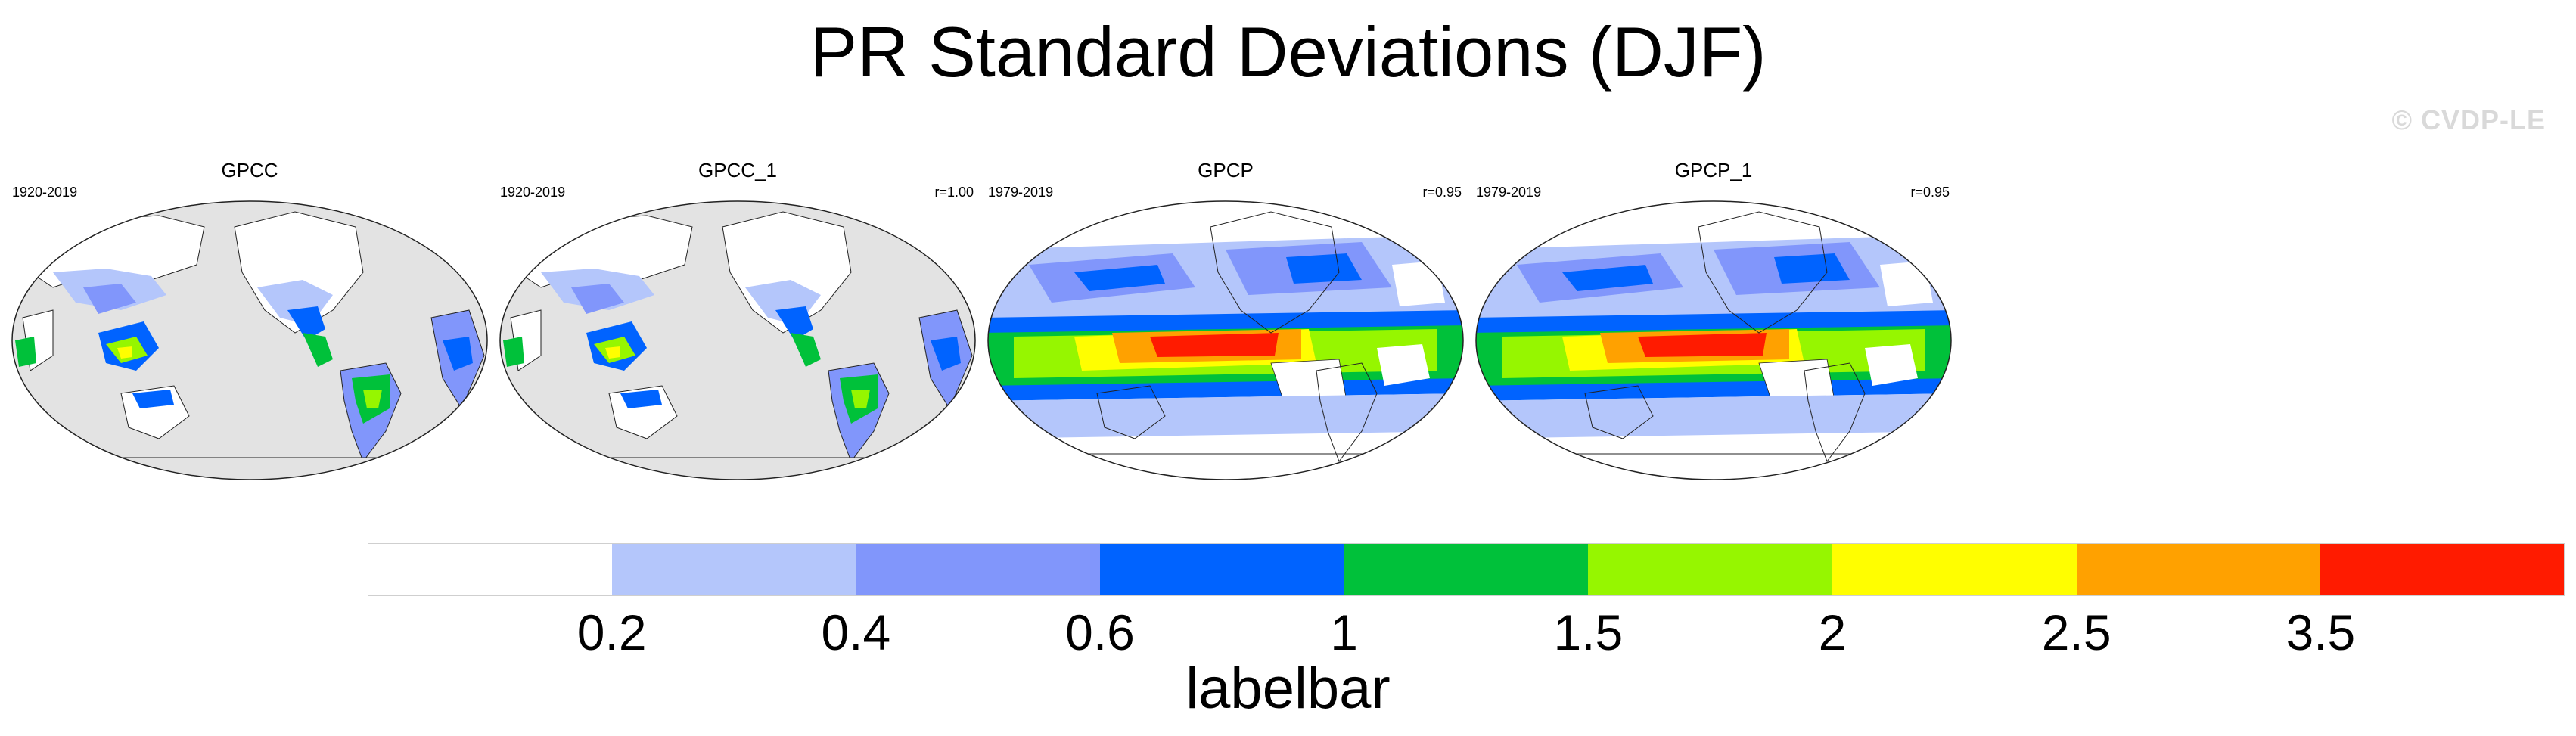 Image resolution: width=2576 pixels, height=736 pixels. What do you see at coordinates (954, 192) in the screenshot?
I see `panel-correlation: r=1.00` at bounding box center [954, 192].